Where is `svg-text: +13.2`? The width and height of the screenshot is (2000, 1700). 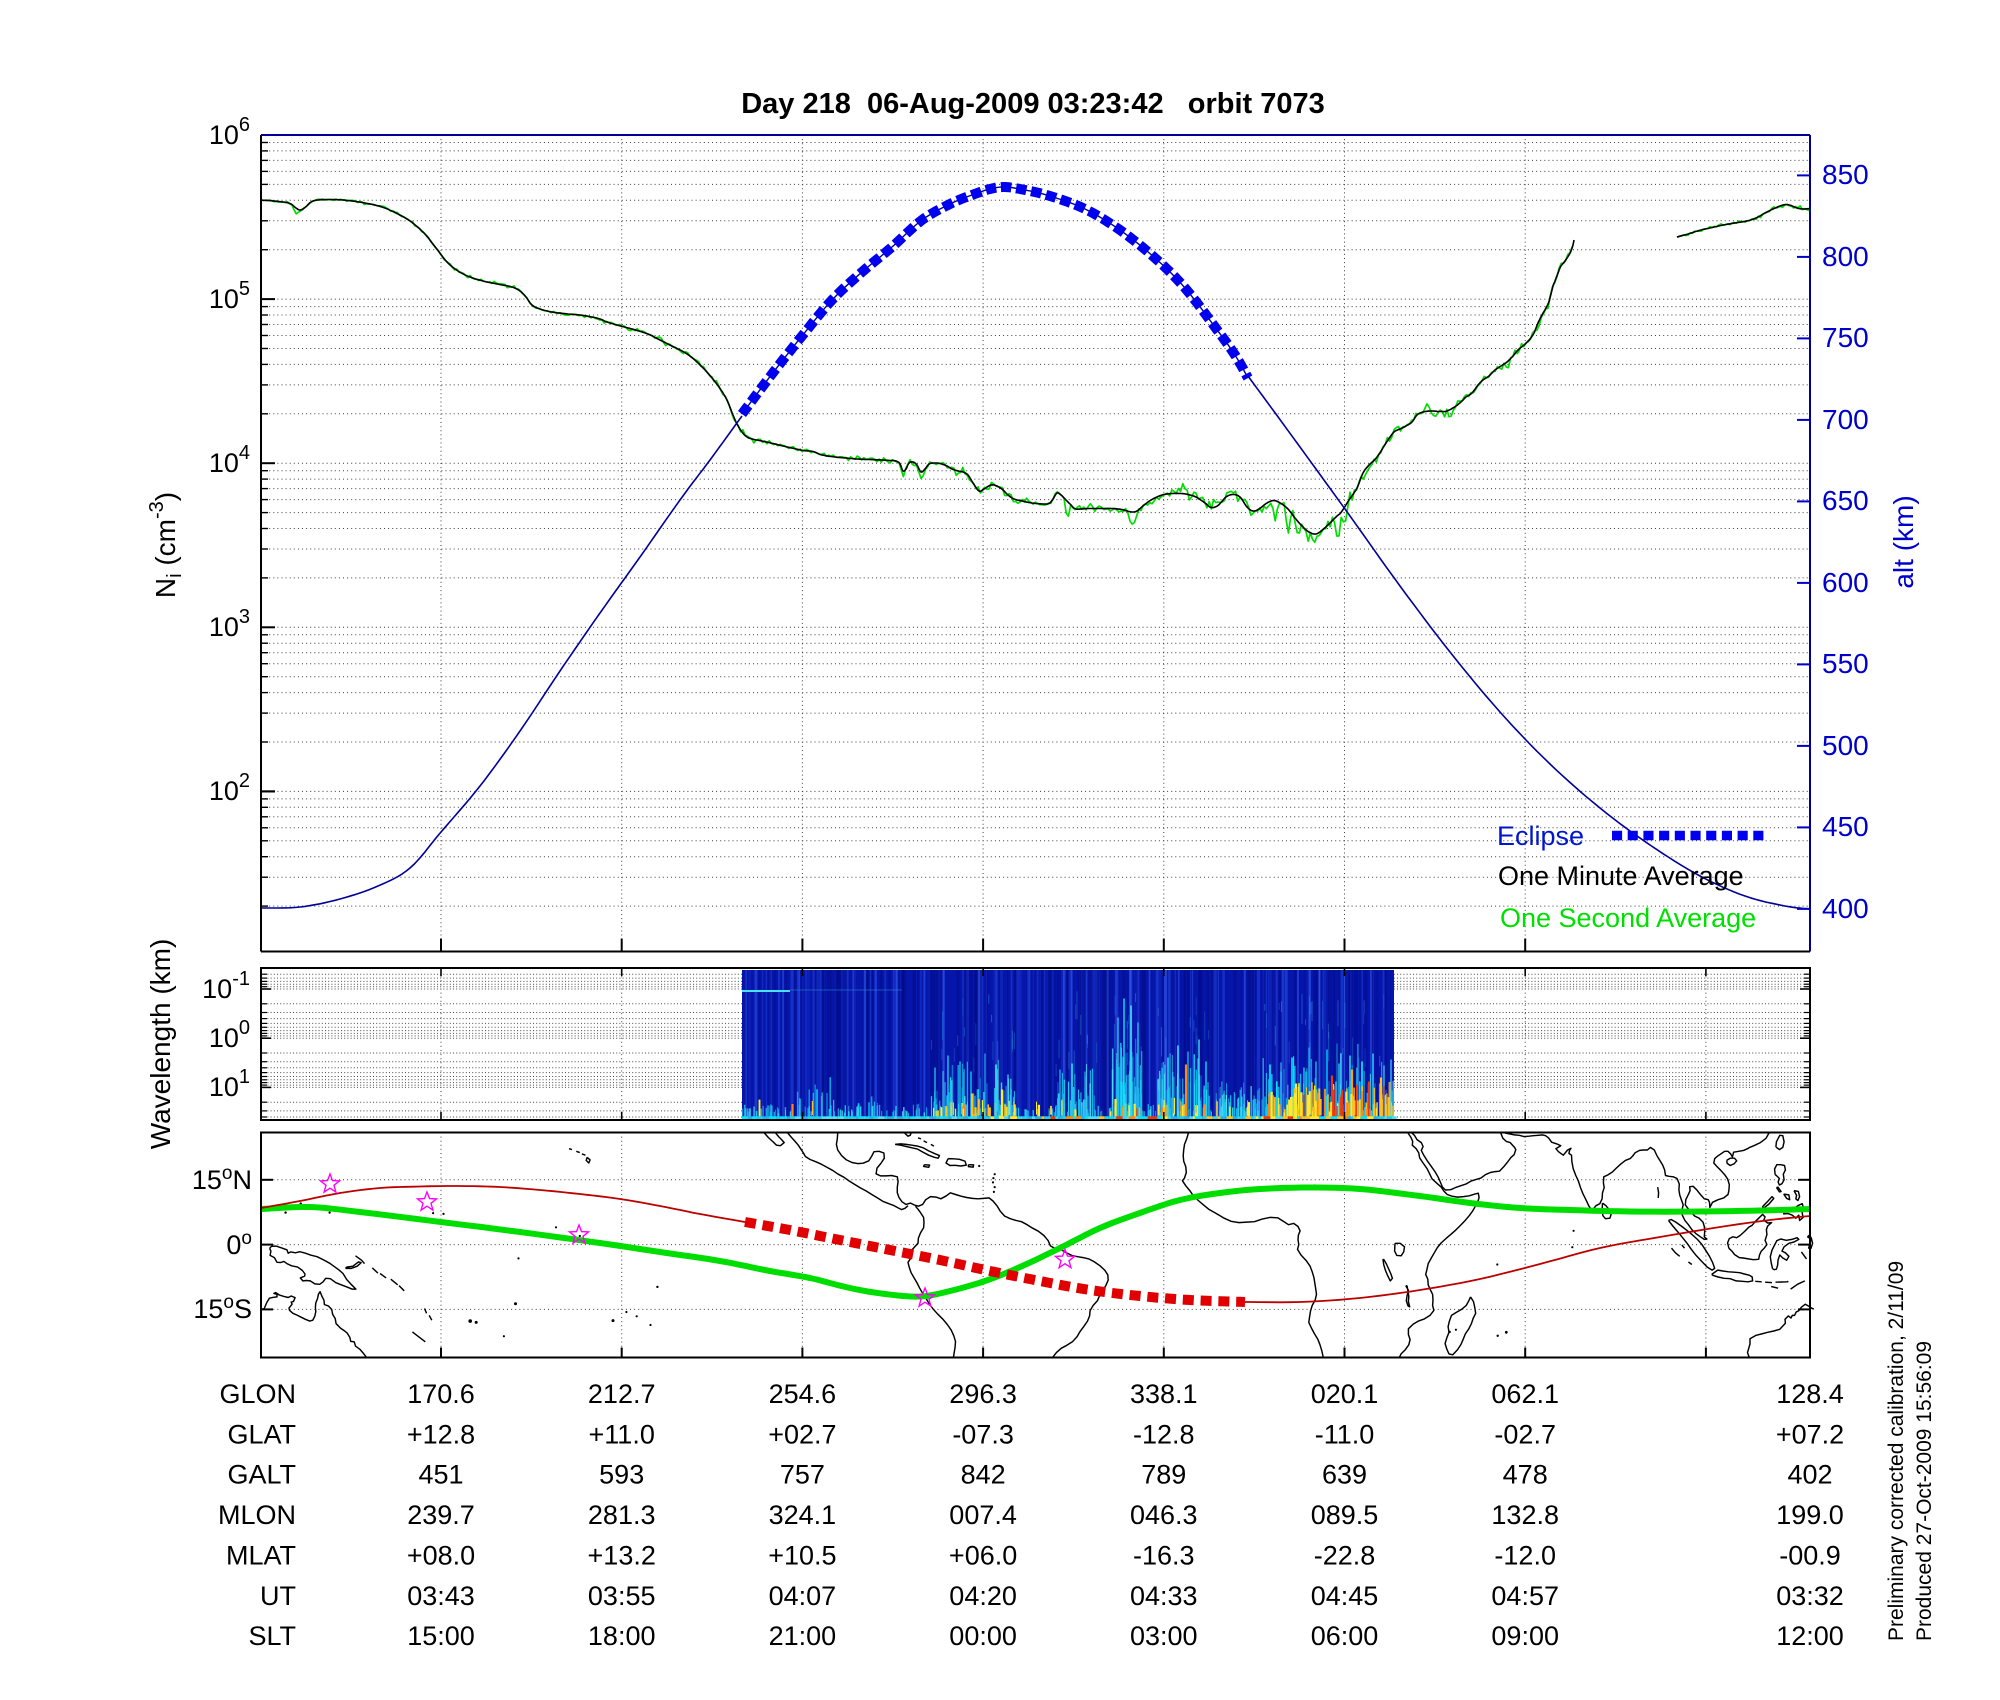
svg-text: +13.2 is located at coordinates (622, 1555).